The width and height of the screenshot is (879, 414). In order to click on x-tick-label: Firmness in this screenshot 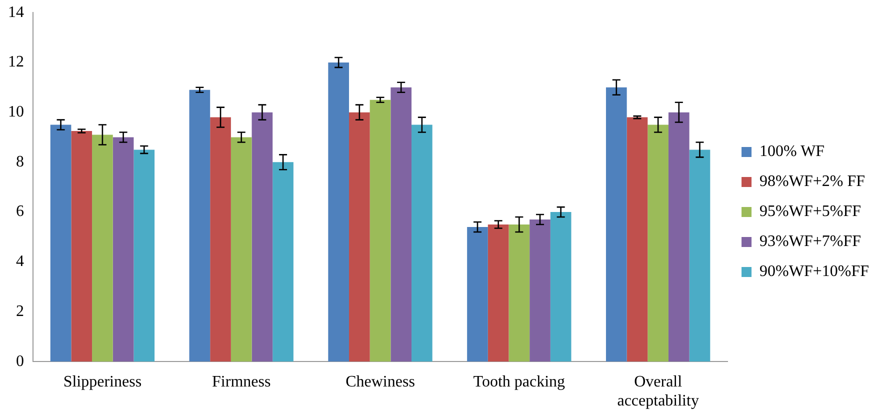, I will do `click(241, 381)`.